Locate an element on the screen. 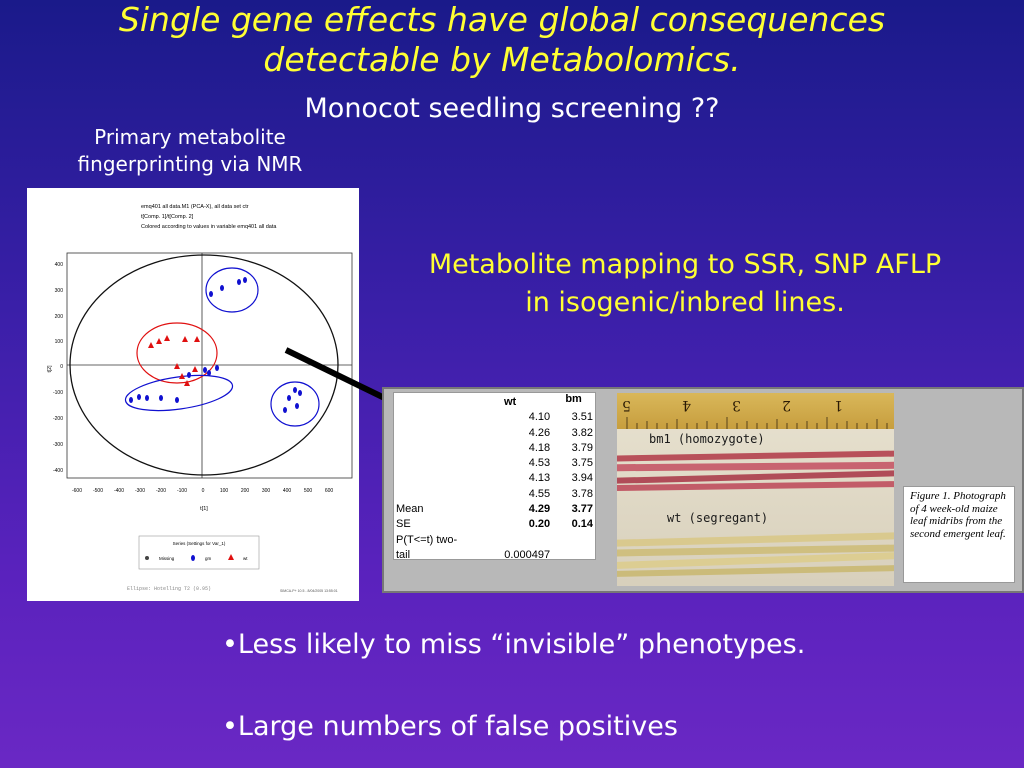 The height and width of the screenshot is (768, 1024). gm-points is located at coordinates (215, 345).